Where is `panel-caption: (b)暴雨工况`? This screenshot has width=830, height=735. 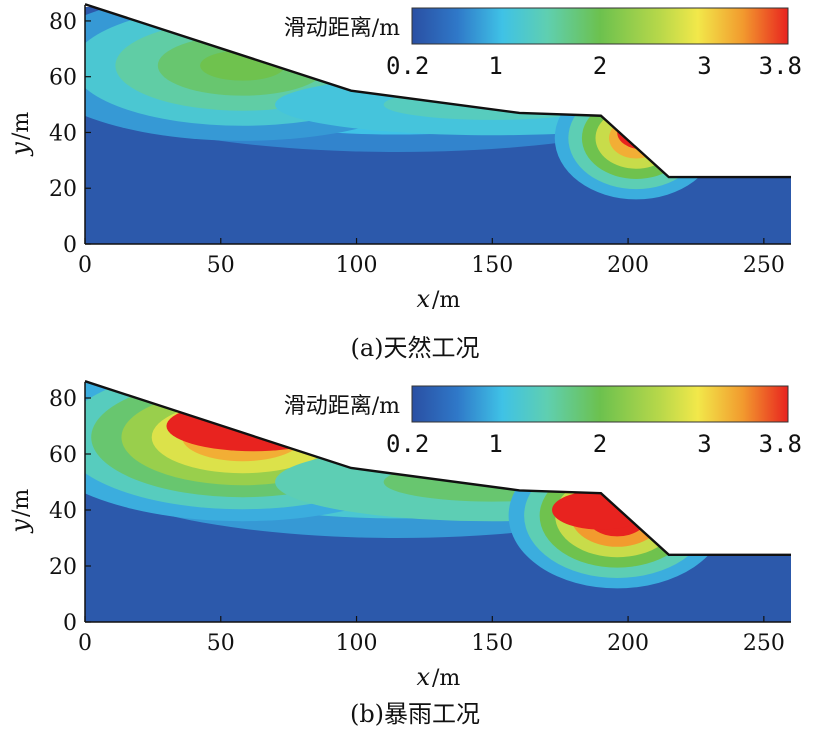 panel-caption: (b)暴雨工况 is located at coordinates (415, 714).